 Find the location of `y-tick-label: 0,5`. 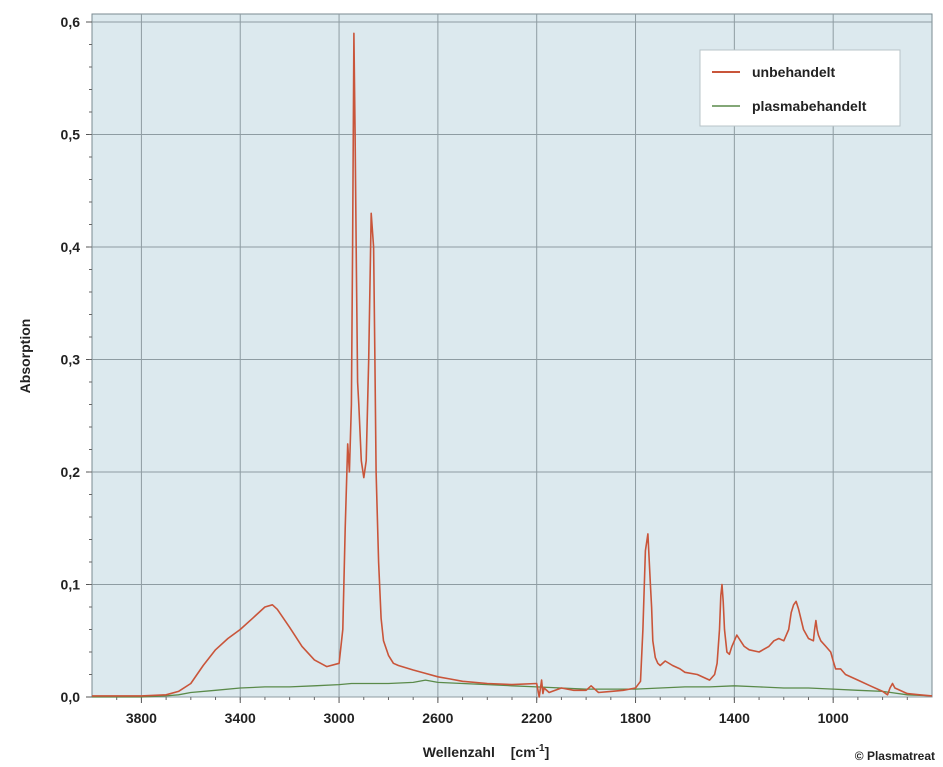

y-tick-label: 0,5 is located at coordinates (71, 135).